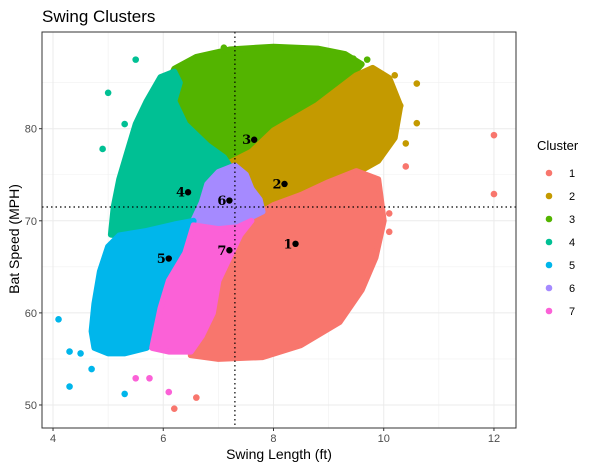 The image size is (602, 468). Describe the element at coordinates (31, 314) in the screenshot. I see `y-tick-label: 60` at that location.